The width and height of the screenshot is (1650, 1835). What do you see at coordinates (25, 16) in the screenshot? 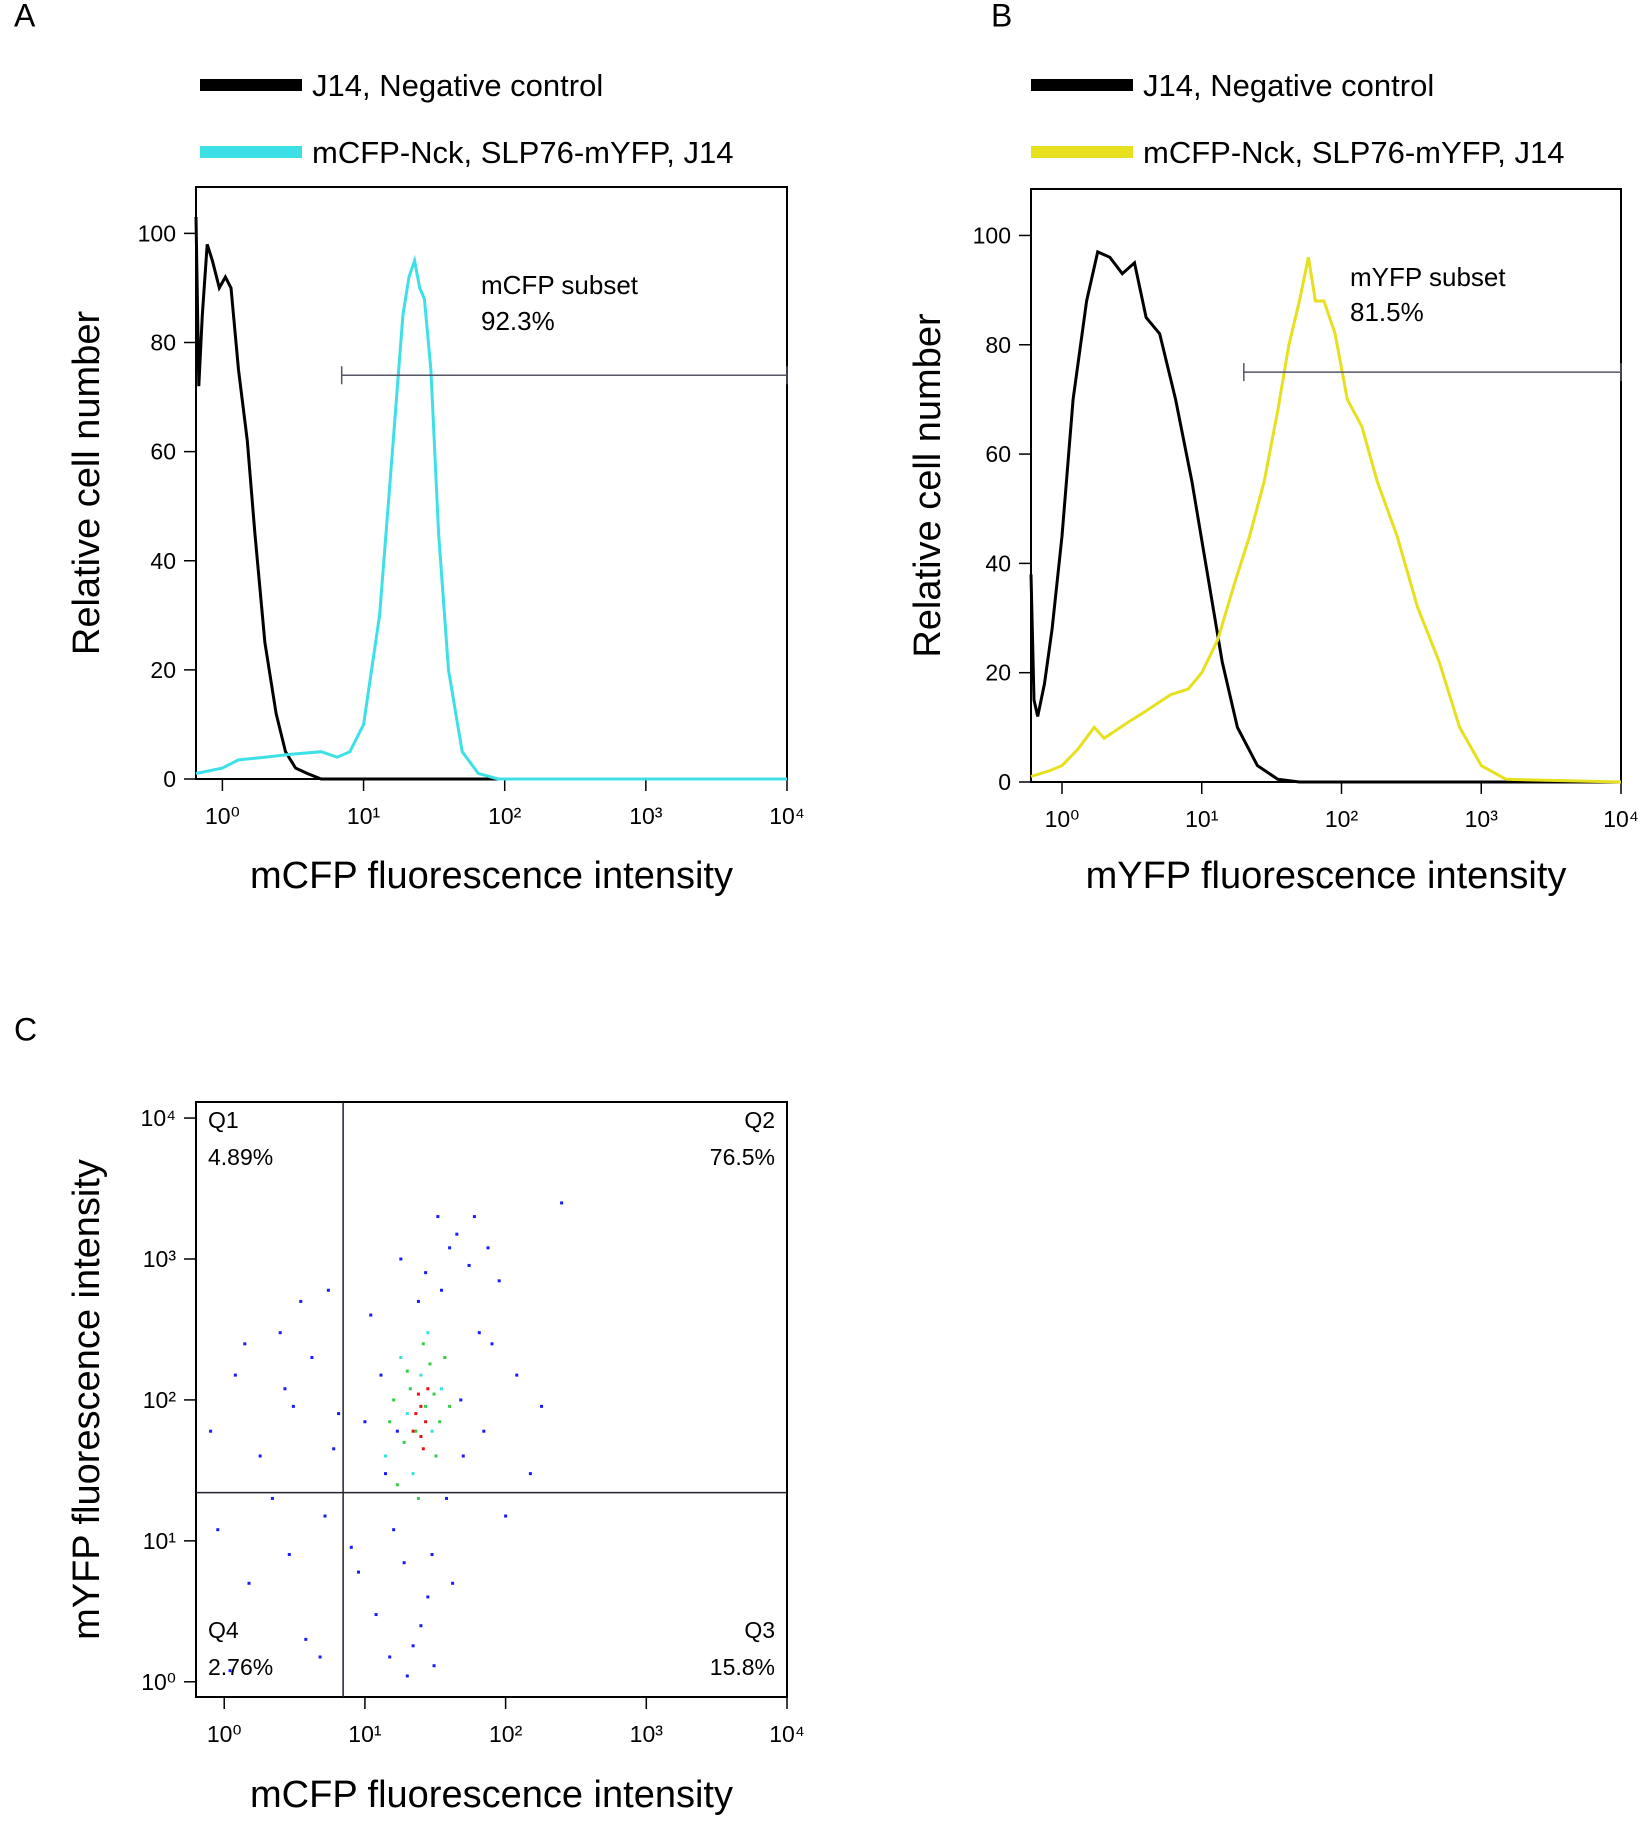
I see `panel-label: A` at bounding box center [25, 16].